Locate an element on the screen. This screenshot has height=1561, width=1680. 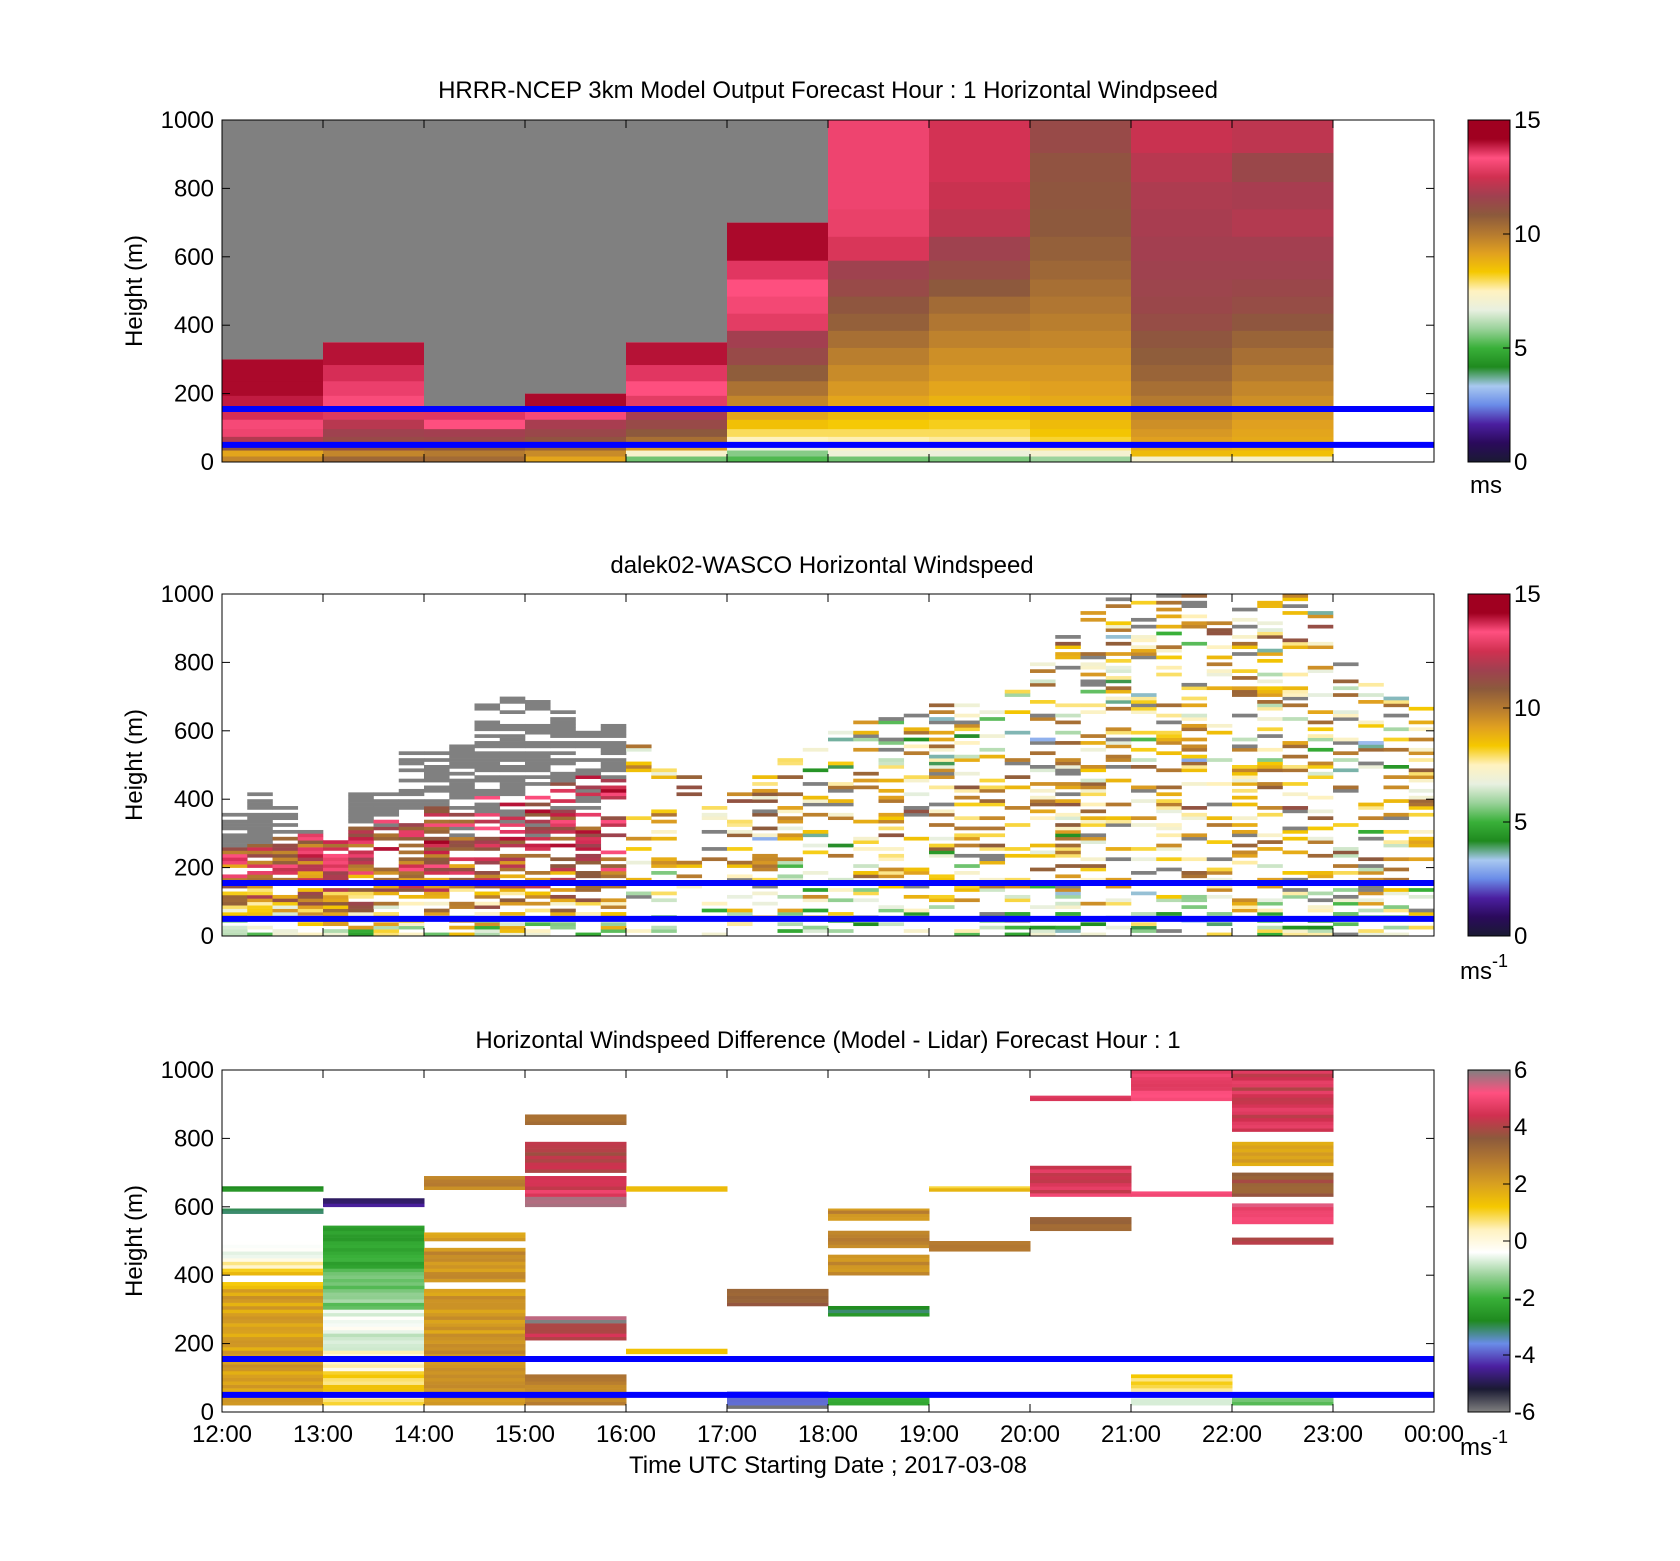
y-tick-label: 600 is located at coordinates (194, 257).